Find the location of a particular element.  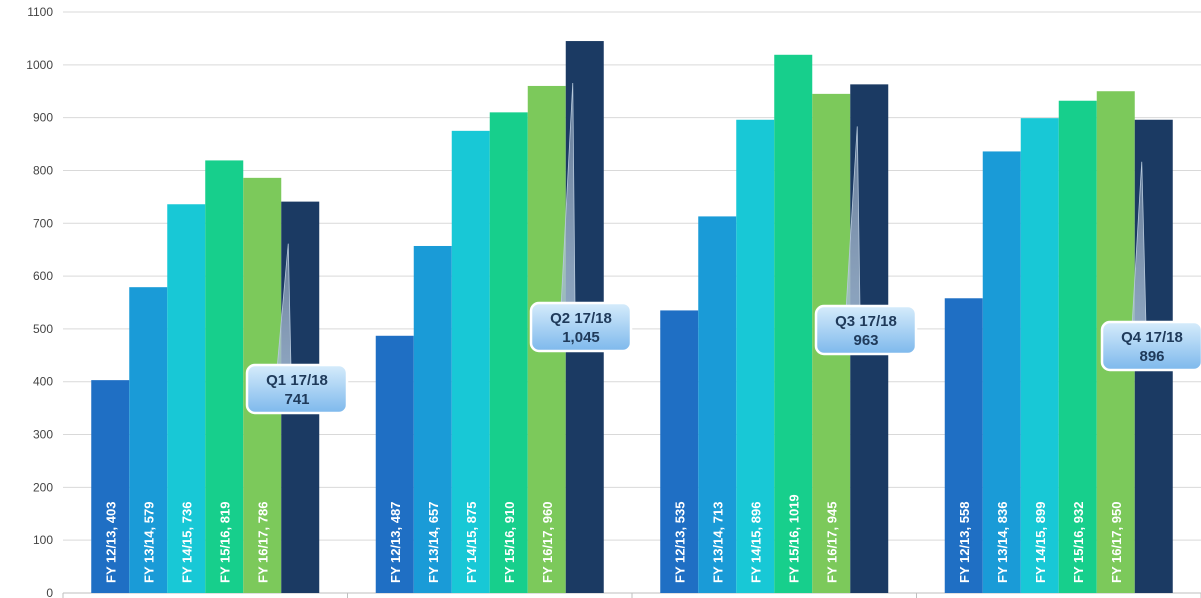

bar-data-label: FY 15/16, 932 is located at coordinates (1078, 542).